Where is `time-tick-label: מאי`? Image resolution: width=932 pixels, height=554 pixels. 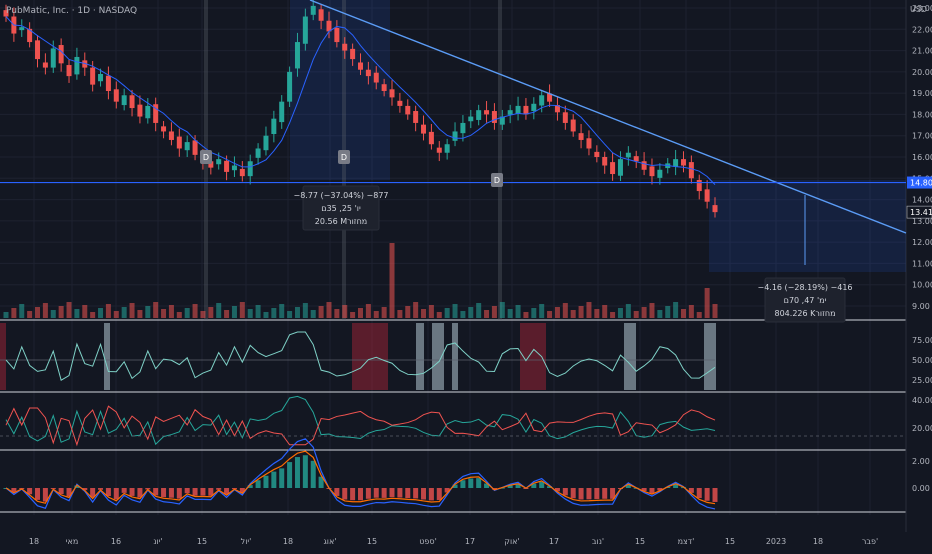
time-tick-label: מאי is located at coordinates (72, 541).